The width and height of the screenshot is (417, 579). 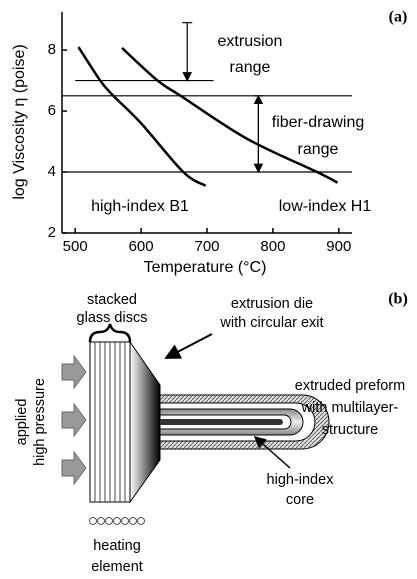 I want to click on x-tick-label: 500, so click(x=75, y=246).